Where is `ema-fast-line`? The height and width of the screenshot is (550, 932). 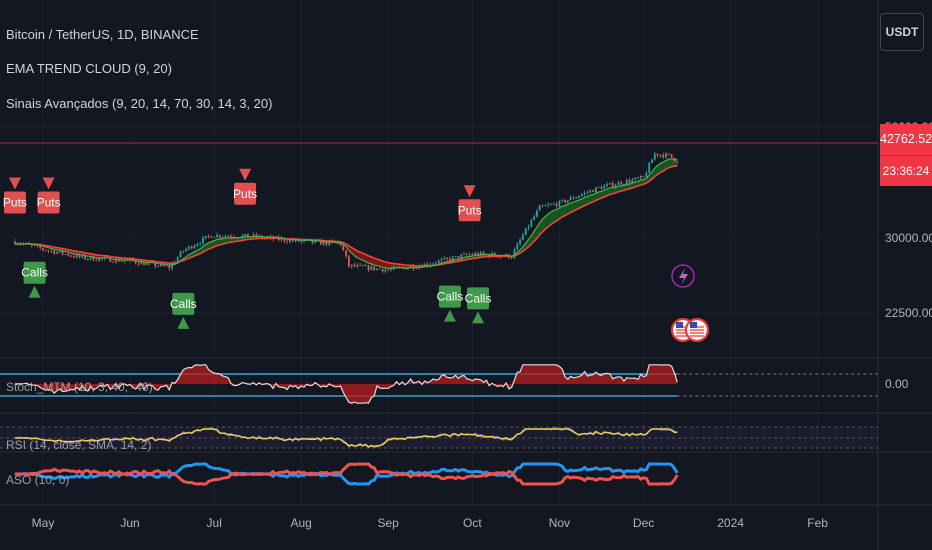 ema-fast-line is located at coordinates (346, 214).